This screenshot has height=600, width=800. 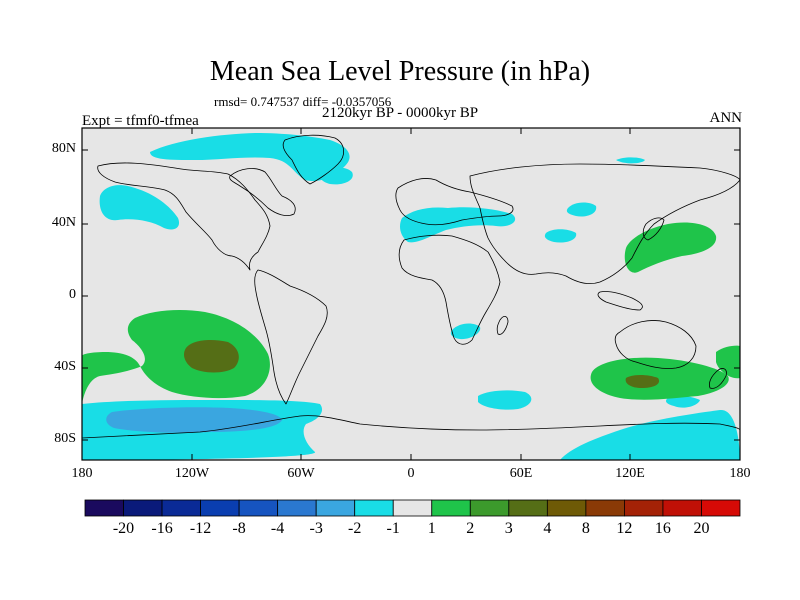 I want to click on lon-label-180-left: 180, so click(x=82, y=473).